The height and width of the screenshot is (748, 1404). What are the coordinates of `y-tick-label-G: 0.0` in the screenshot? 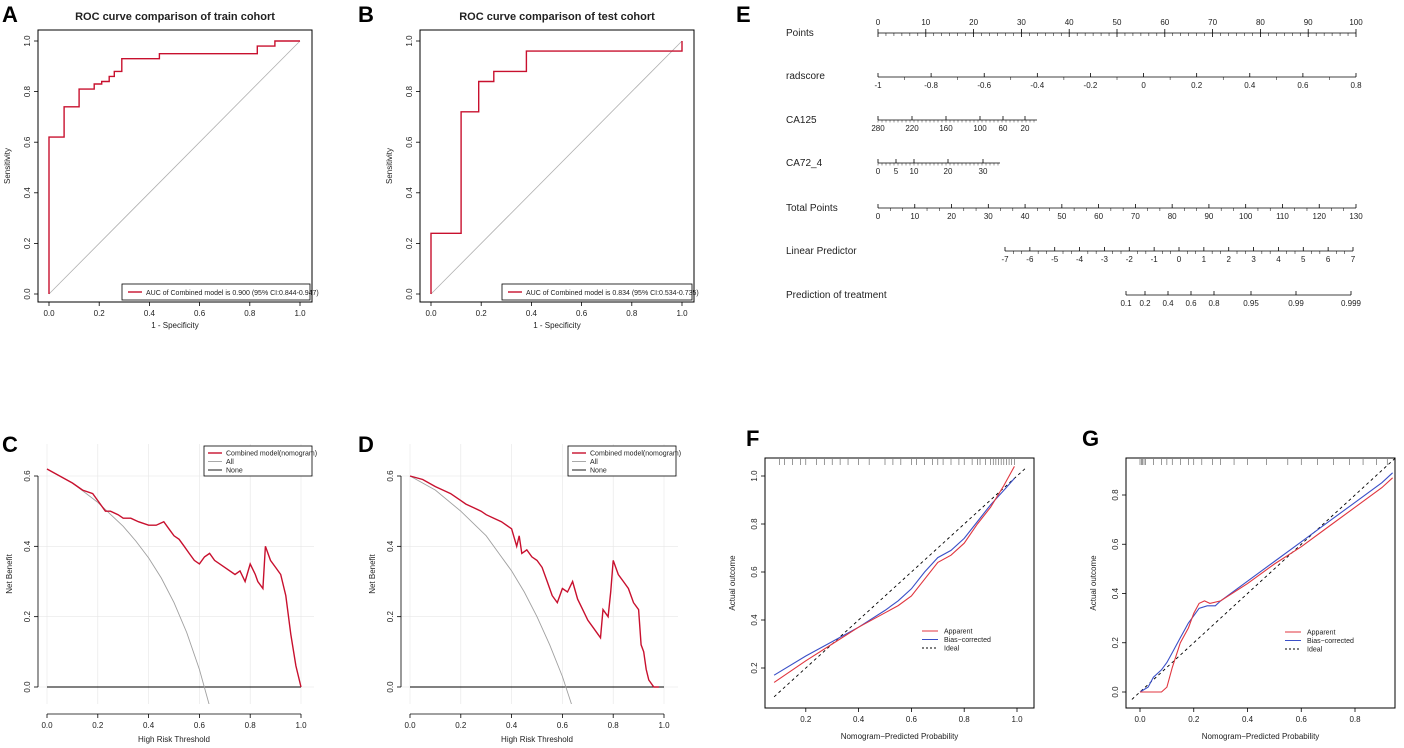 It's located at (1115, 692).